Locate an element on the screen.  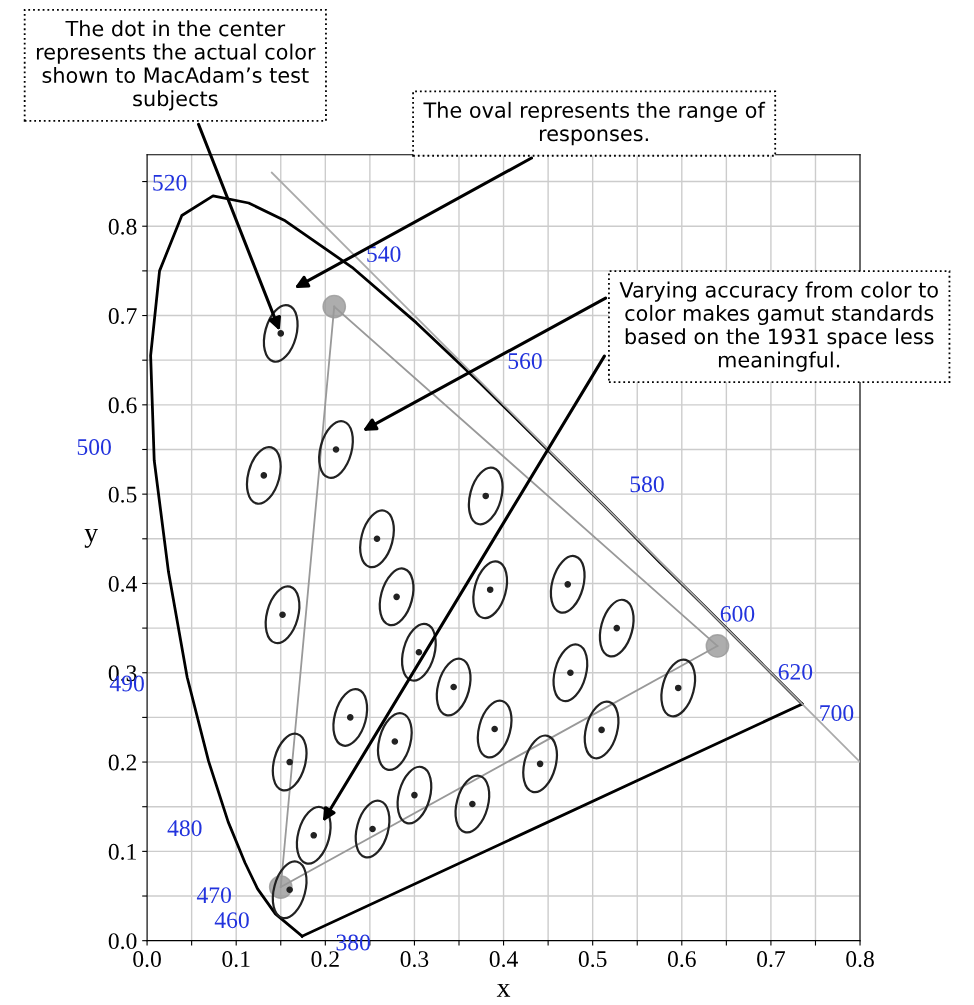
annotation: 520 is located at coordinates (170, 182).